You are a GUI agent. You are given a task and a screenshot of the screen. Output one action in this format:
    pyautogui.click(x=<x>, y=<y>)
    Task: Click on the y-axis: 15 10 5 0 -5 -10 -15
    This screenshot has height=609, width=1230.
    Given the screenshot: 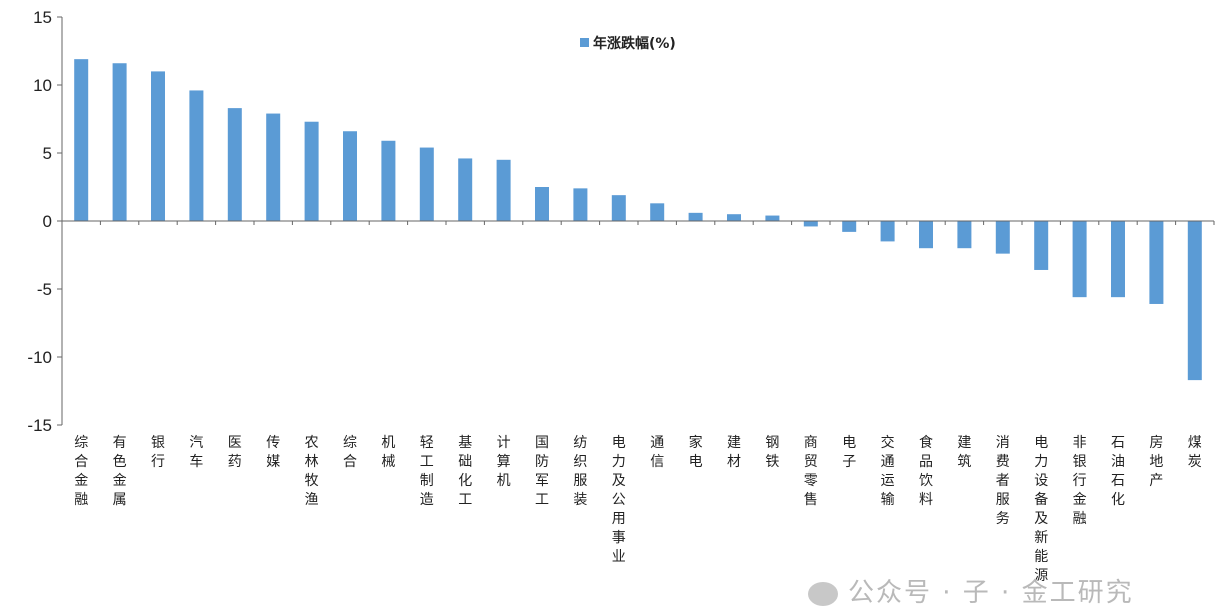 What is the action you would take?
    pyautogui.click(x=45, y=221)
    